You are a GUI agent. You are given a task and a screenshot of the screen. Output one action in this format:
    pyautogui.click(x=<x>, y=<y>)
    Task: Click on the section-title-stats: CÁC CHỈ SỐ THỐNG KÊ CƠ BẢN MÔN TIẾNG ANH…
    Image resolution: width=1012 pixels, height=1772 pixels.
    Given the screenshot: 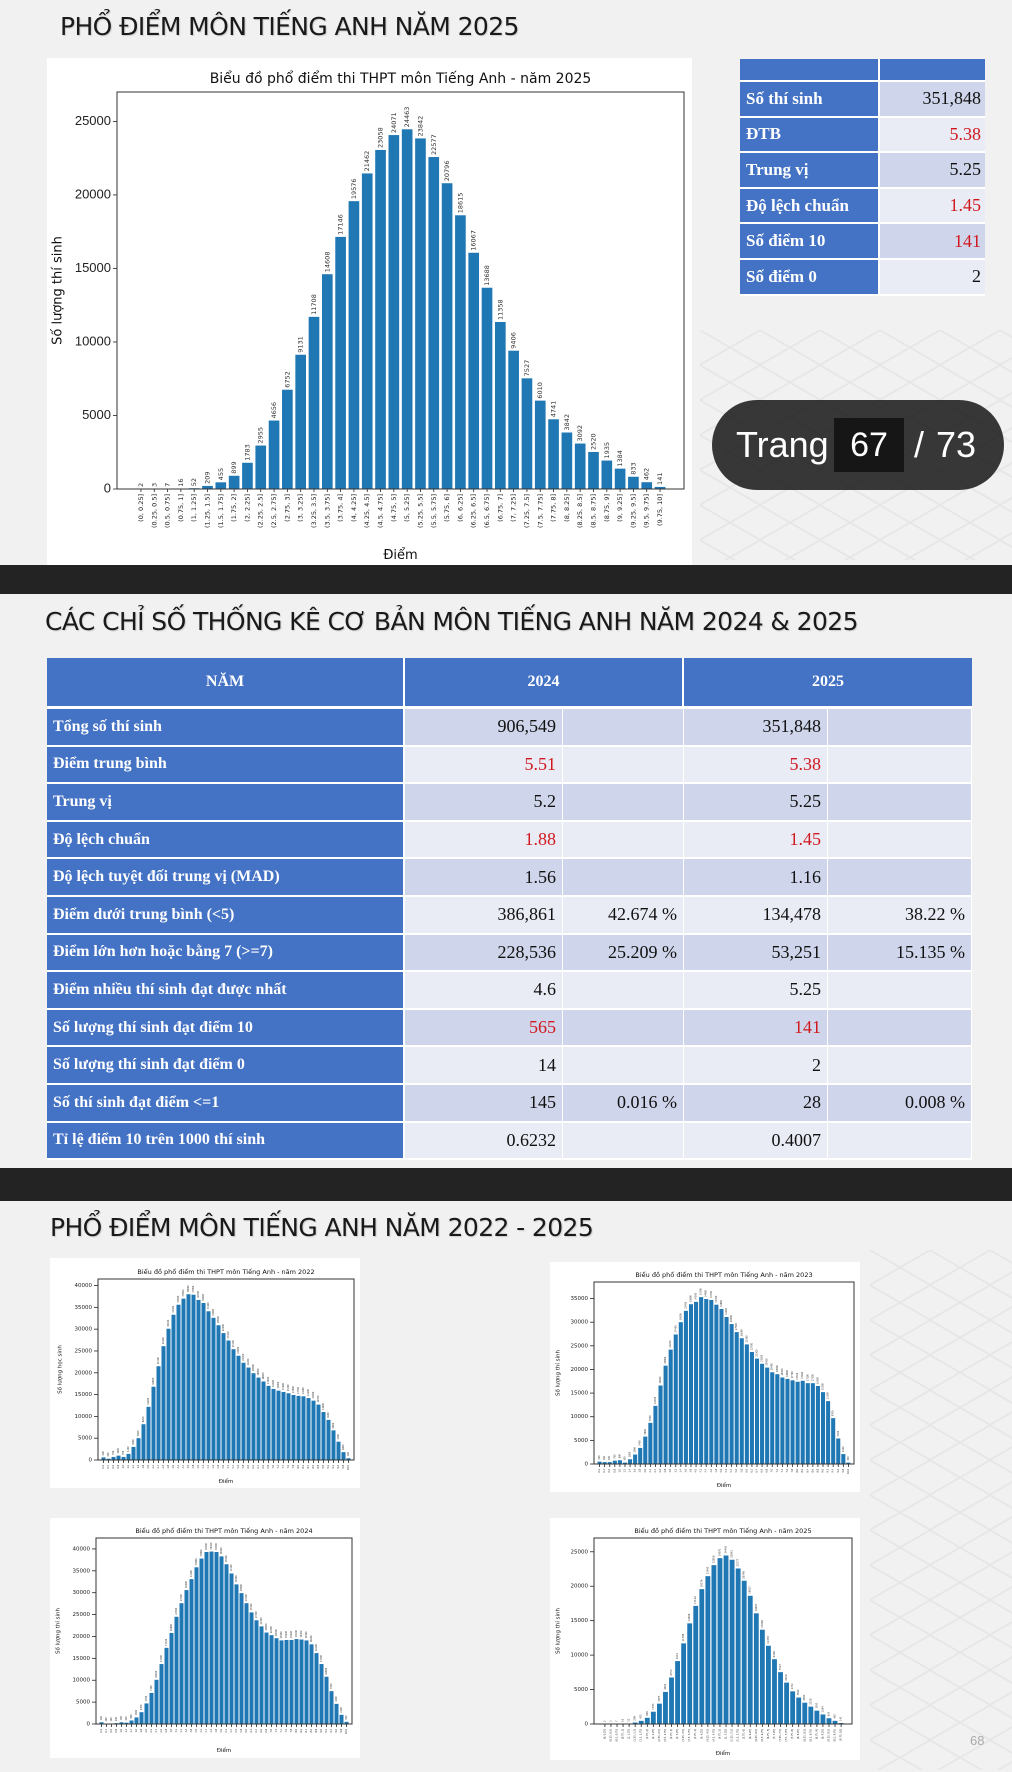 What is the action you would take?
    pyautogui.click(x=451, y=621)
    